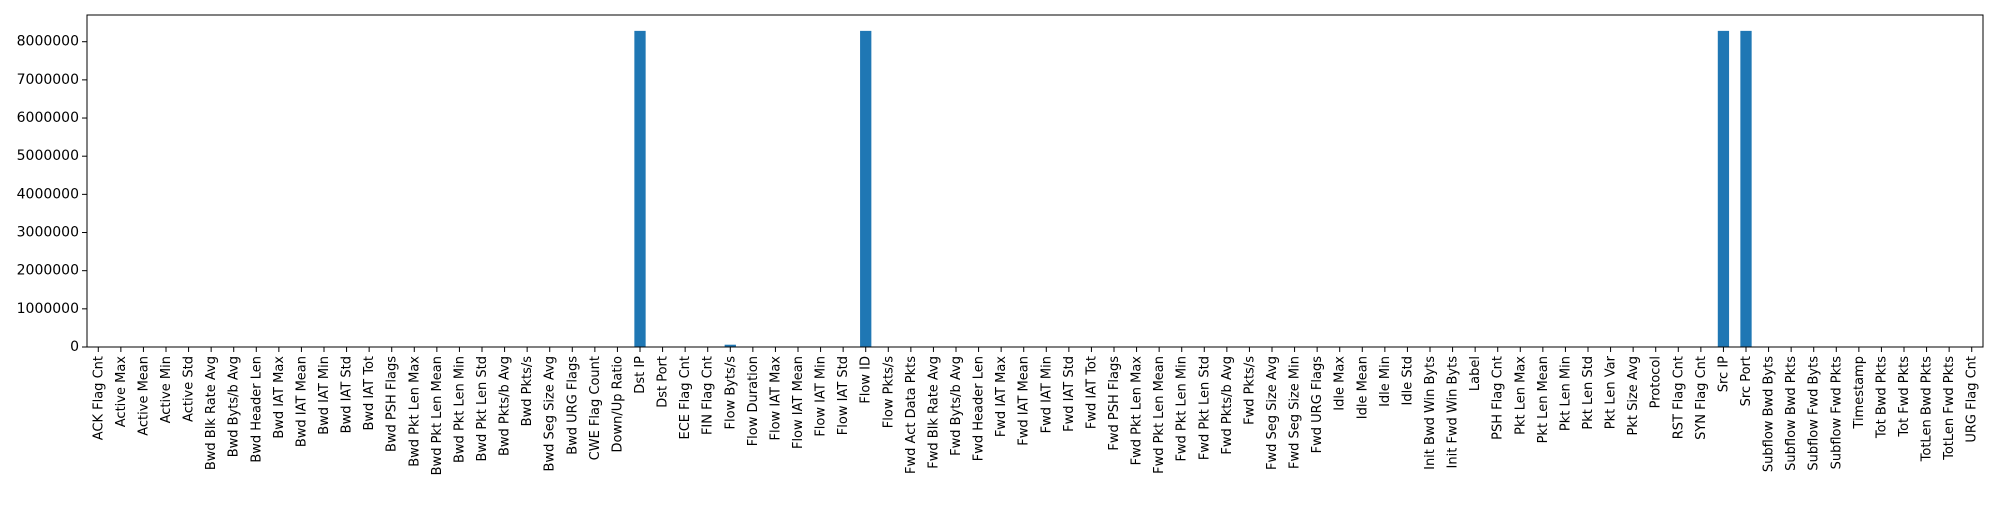  I want to click on x-tick-label: Fwd IAT Std, so click(1069, 394).